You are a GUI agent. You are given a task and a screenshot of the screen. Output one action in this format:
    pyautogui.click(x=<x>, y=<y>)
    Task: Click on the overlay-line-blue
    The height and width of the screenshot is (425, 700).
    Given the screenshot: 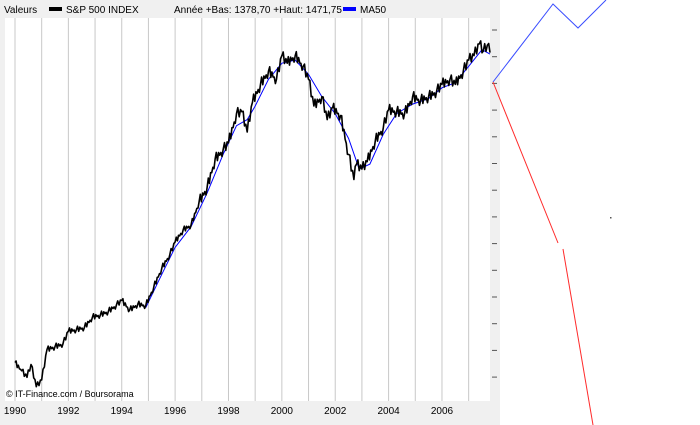 What is the action you would take?
    pyautogui.click(x=549, y=41)
    